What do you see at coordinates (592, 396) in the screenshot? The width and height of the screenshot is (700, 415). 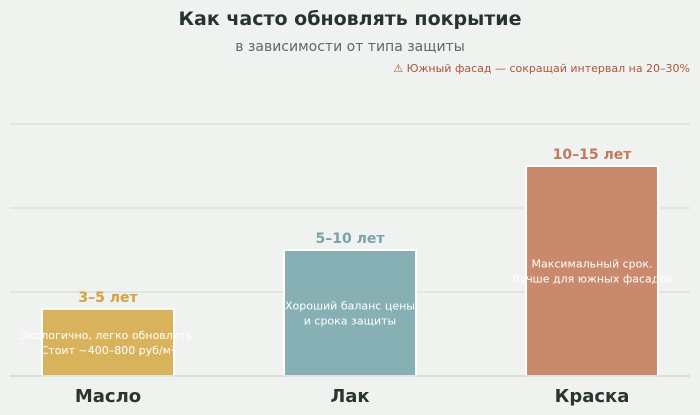 I see `category-label: Краска` at bounding box center [592, 396].